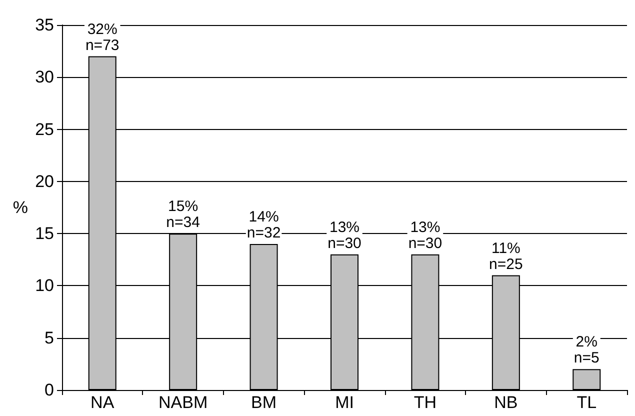 The width and height of the screenshot is (635, 416). What do you see at coordinates (44, 181) in the screenshot?
I see `y-tick-label: 20` at bounding box center [44, 181].